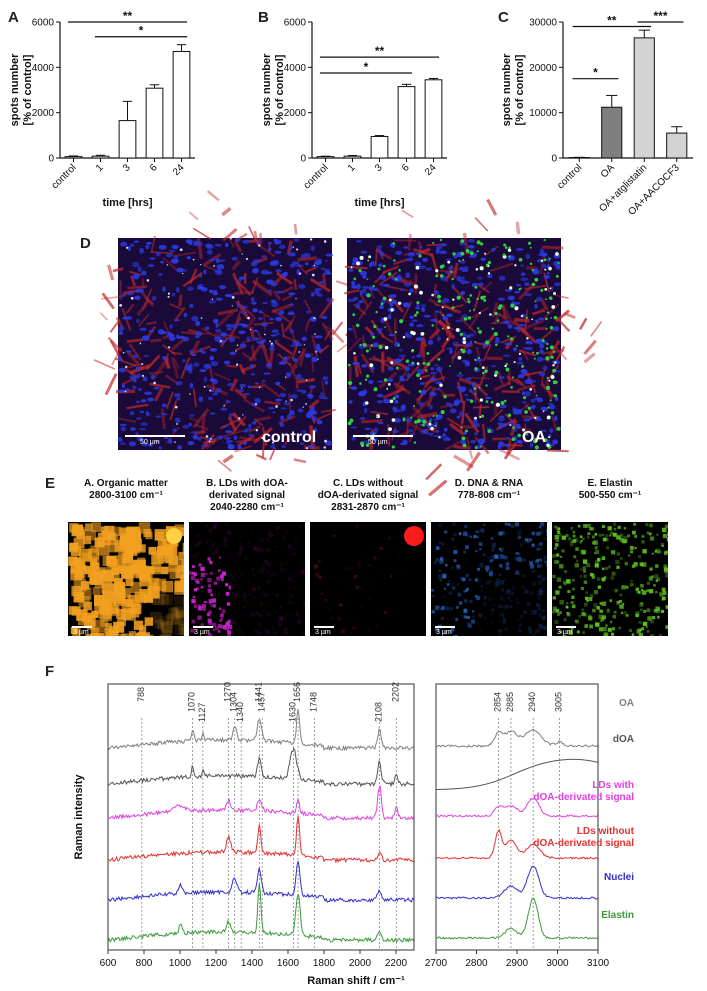  What do you see at coordinates (85, 243) in the screenshot?
I see `panel-letter-d: D` at bounding box center [85, 243].